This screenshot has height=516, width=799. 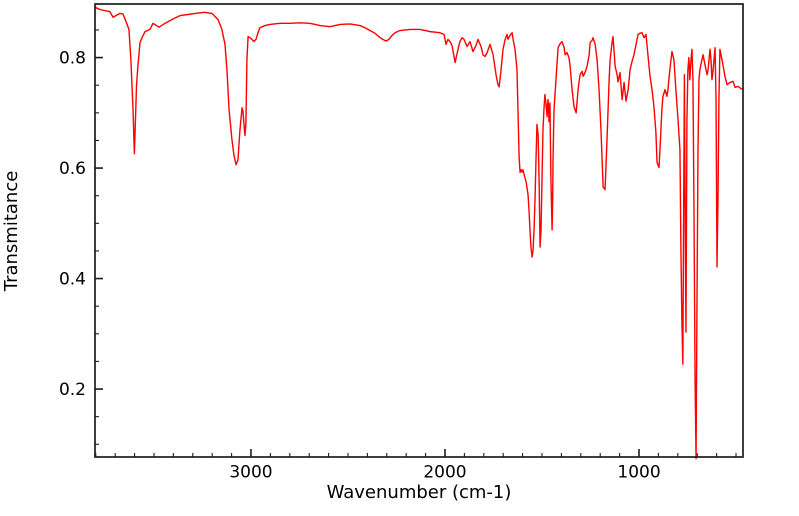 I want to click on y-tick-label: 0.2, so click(x=72, y=390).